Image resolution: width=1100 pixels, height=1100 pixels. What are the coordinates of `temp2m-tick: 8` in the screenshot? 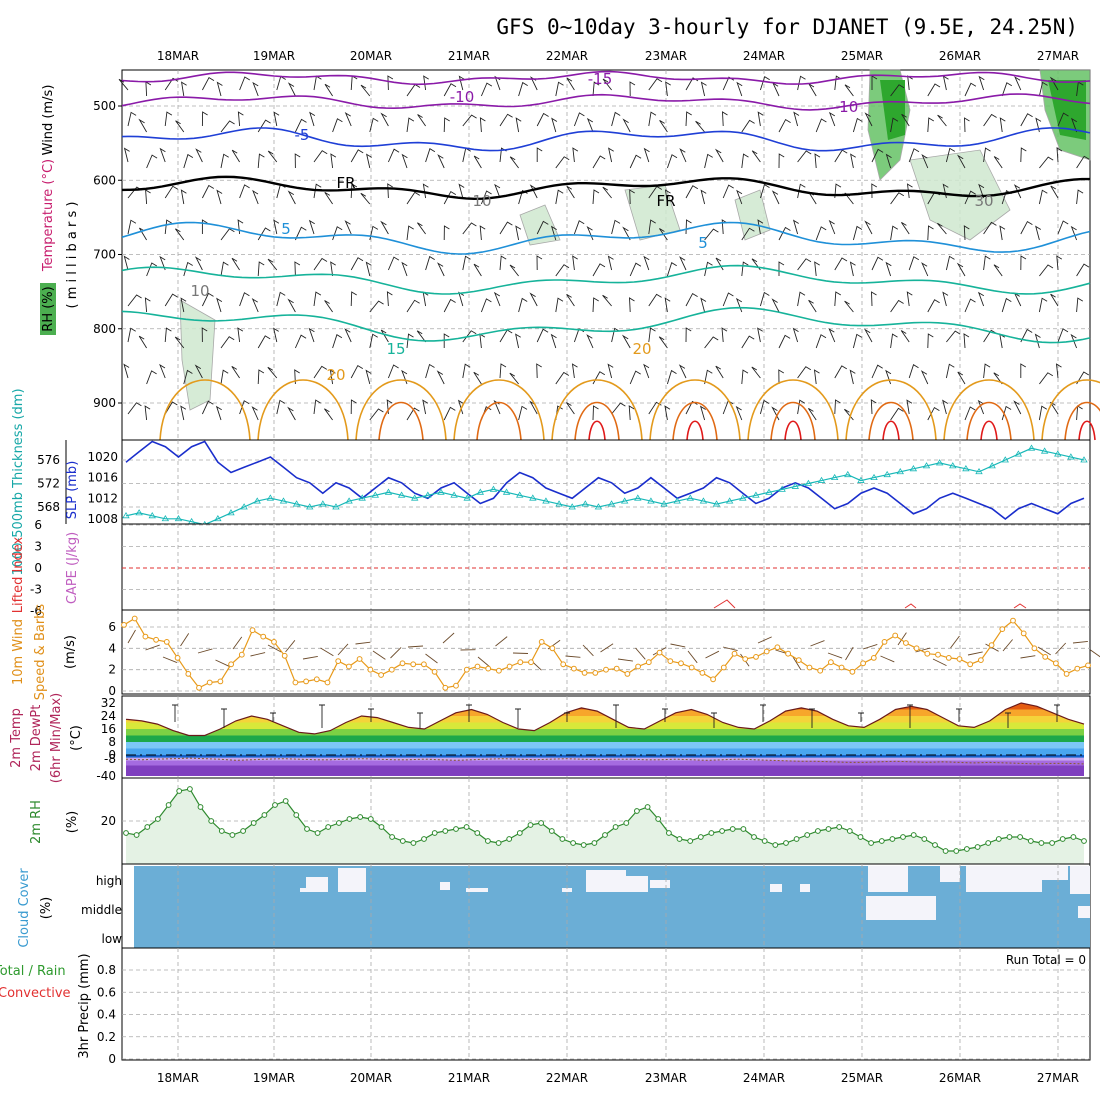 It's located at (112, 742).